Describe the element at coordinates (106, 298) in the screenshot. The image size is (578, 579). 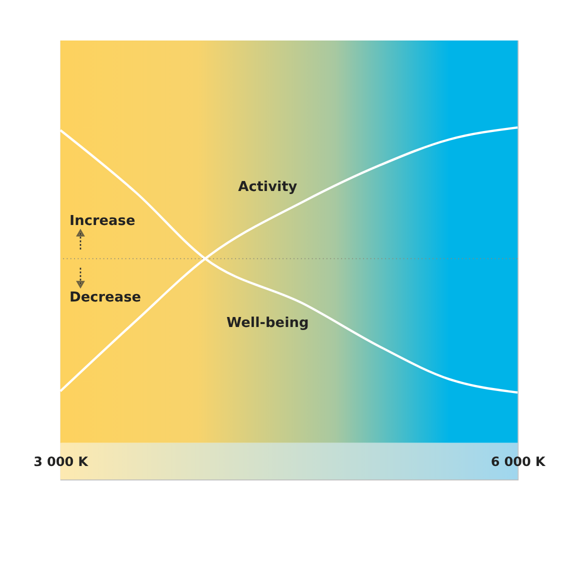
I see `annotation: Decrease` at that location.